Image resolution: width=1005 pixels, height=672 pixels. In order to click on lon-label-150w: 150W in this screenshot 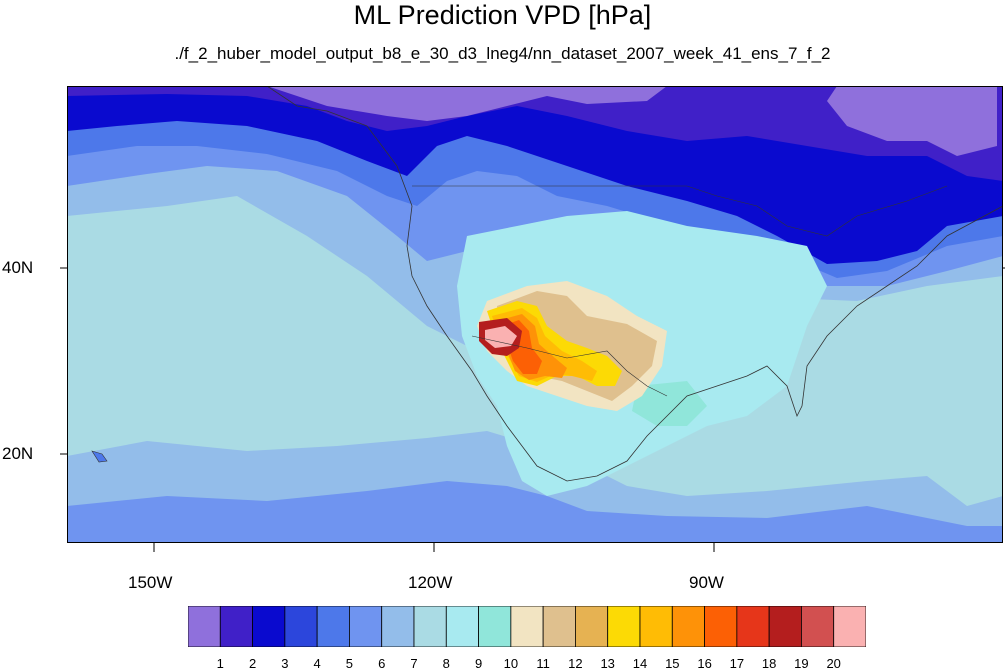, I will do `click(150, 582)`.